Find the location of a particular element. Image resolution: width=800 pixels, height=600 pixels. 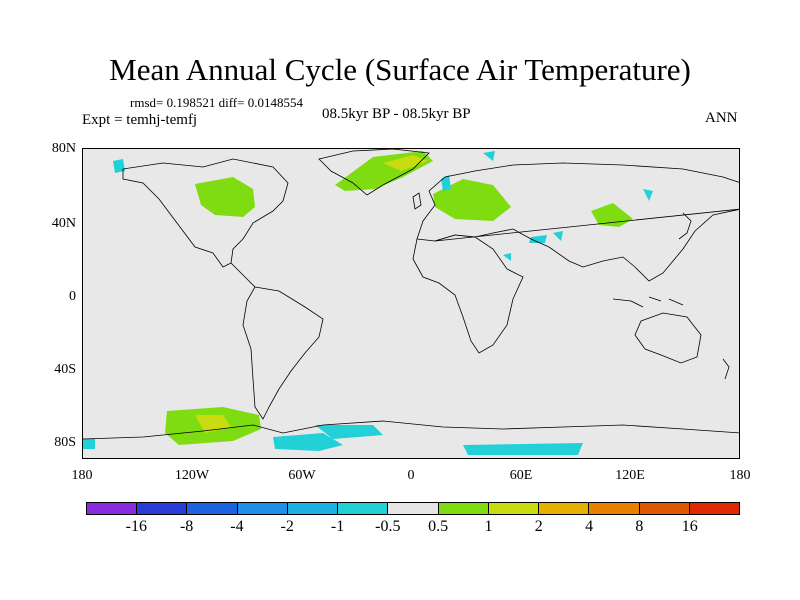

colorbar-tick-label: 0.5 is located at coordinates (438, 526).